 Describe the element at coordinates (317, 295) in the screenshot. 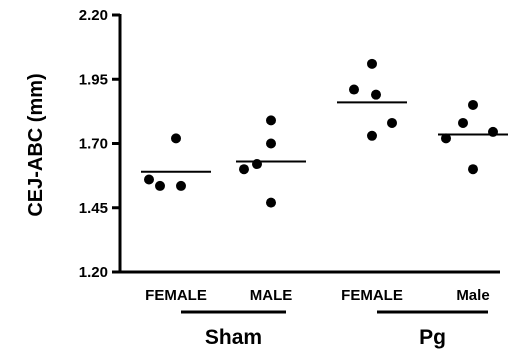

I see `x-tick-labels: FEMALE MALE FEMALE Male` at that location.